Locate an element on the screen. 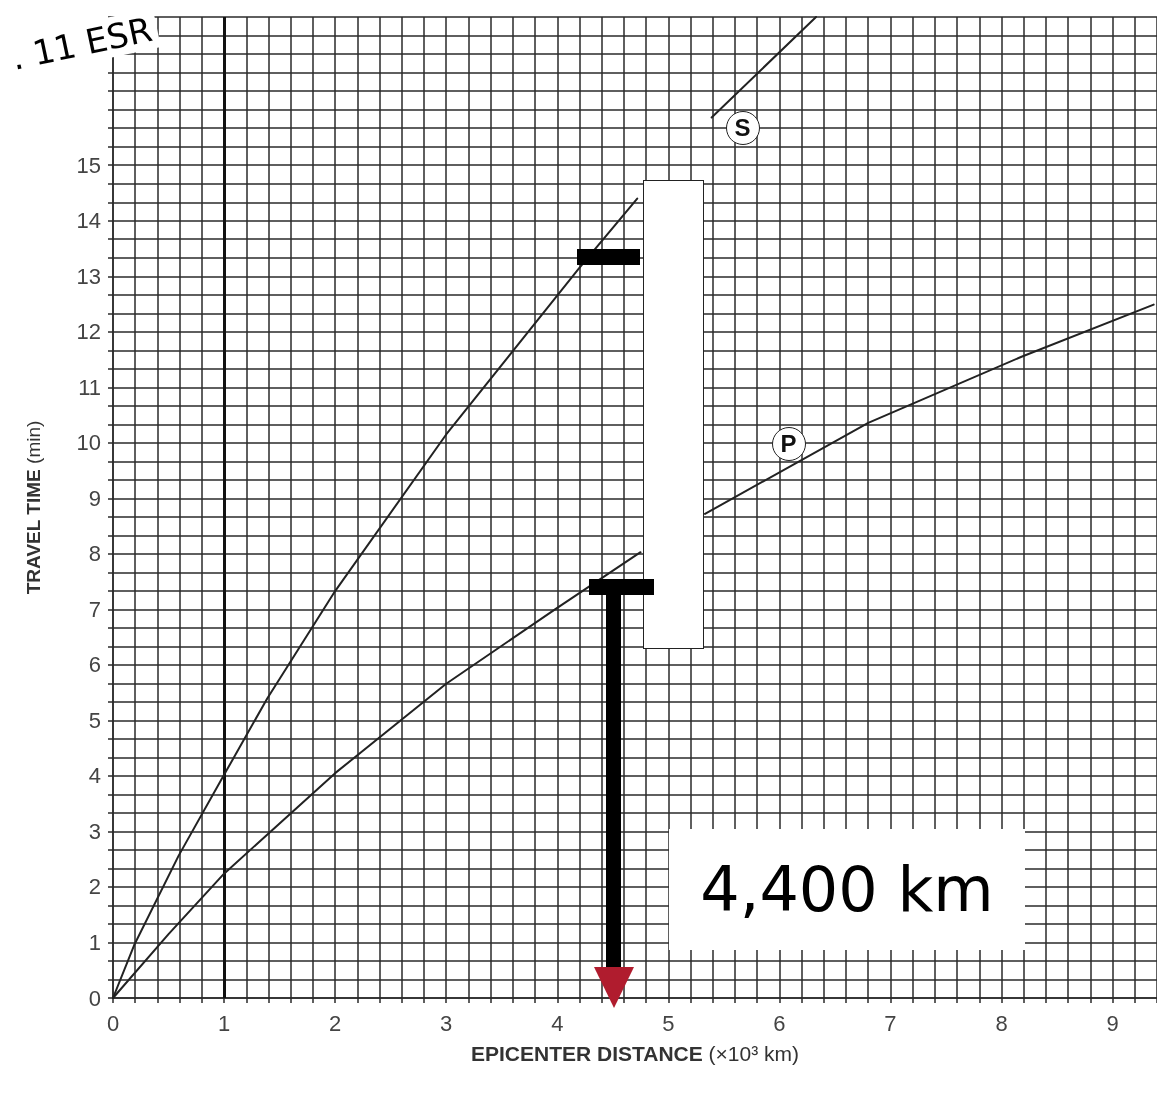 The width and height of the screenshot is (1157, 1093). annotation: . 11 ESR is located at coordinates (82, 43).